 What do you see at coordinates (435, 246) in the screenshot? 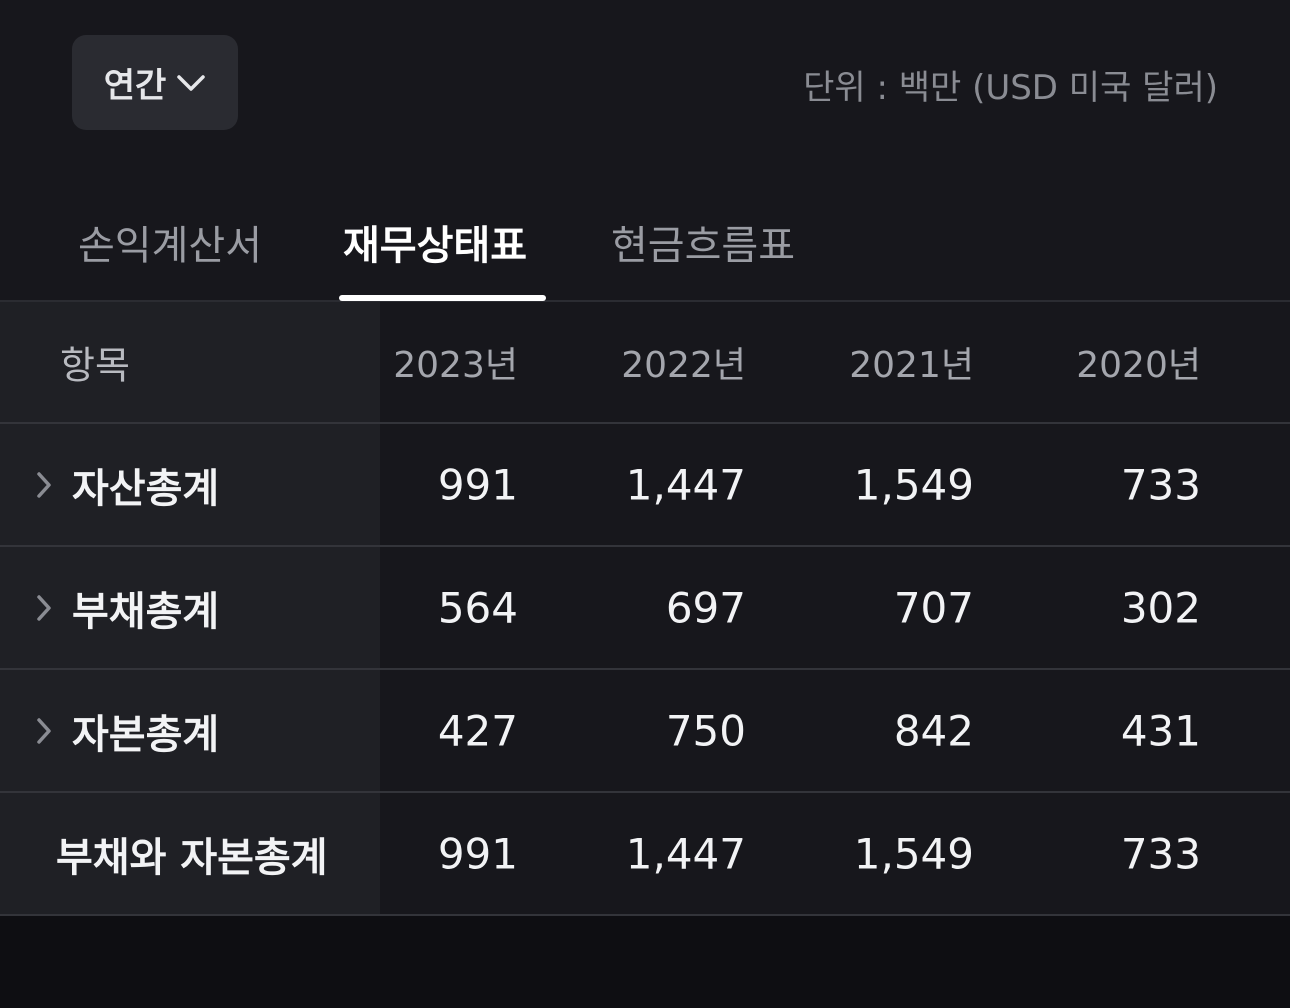
I see `tab-balance-sheet: 재무상태표` at bounding box center [435, 246].